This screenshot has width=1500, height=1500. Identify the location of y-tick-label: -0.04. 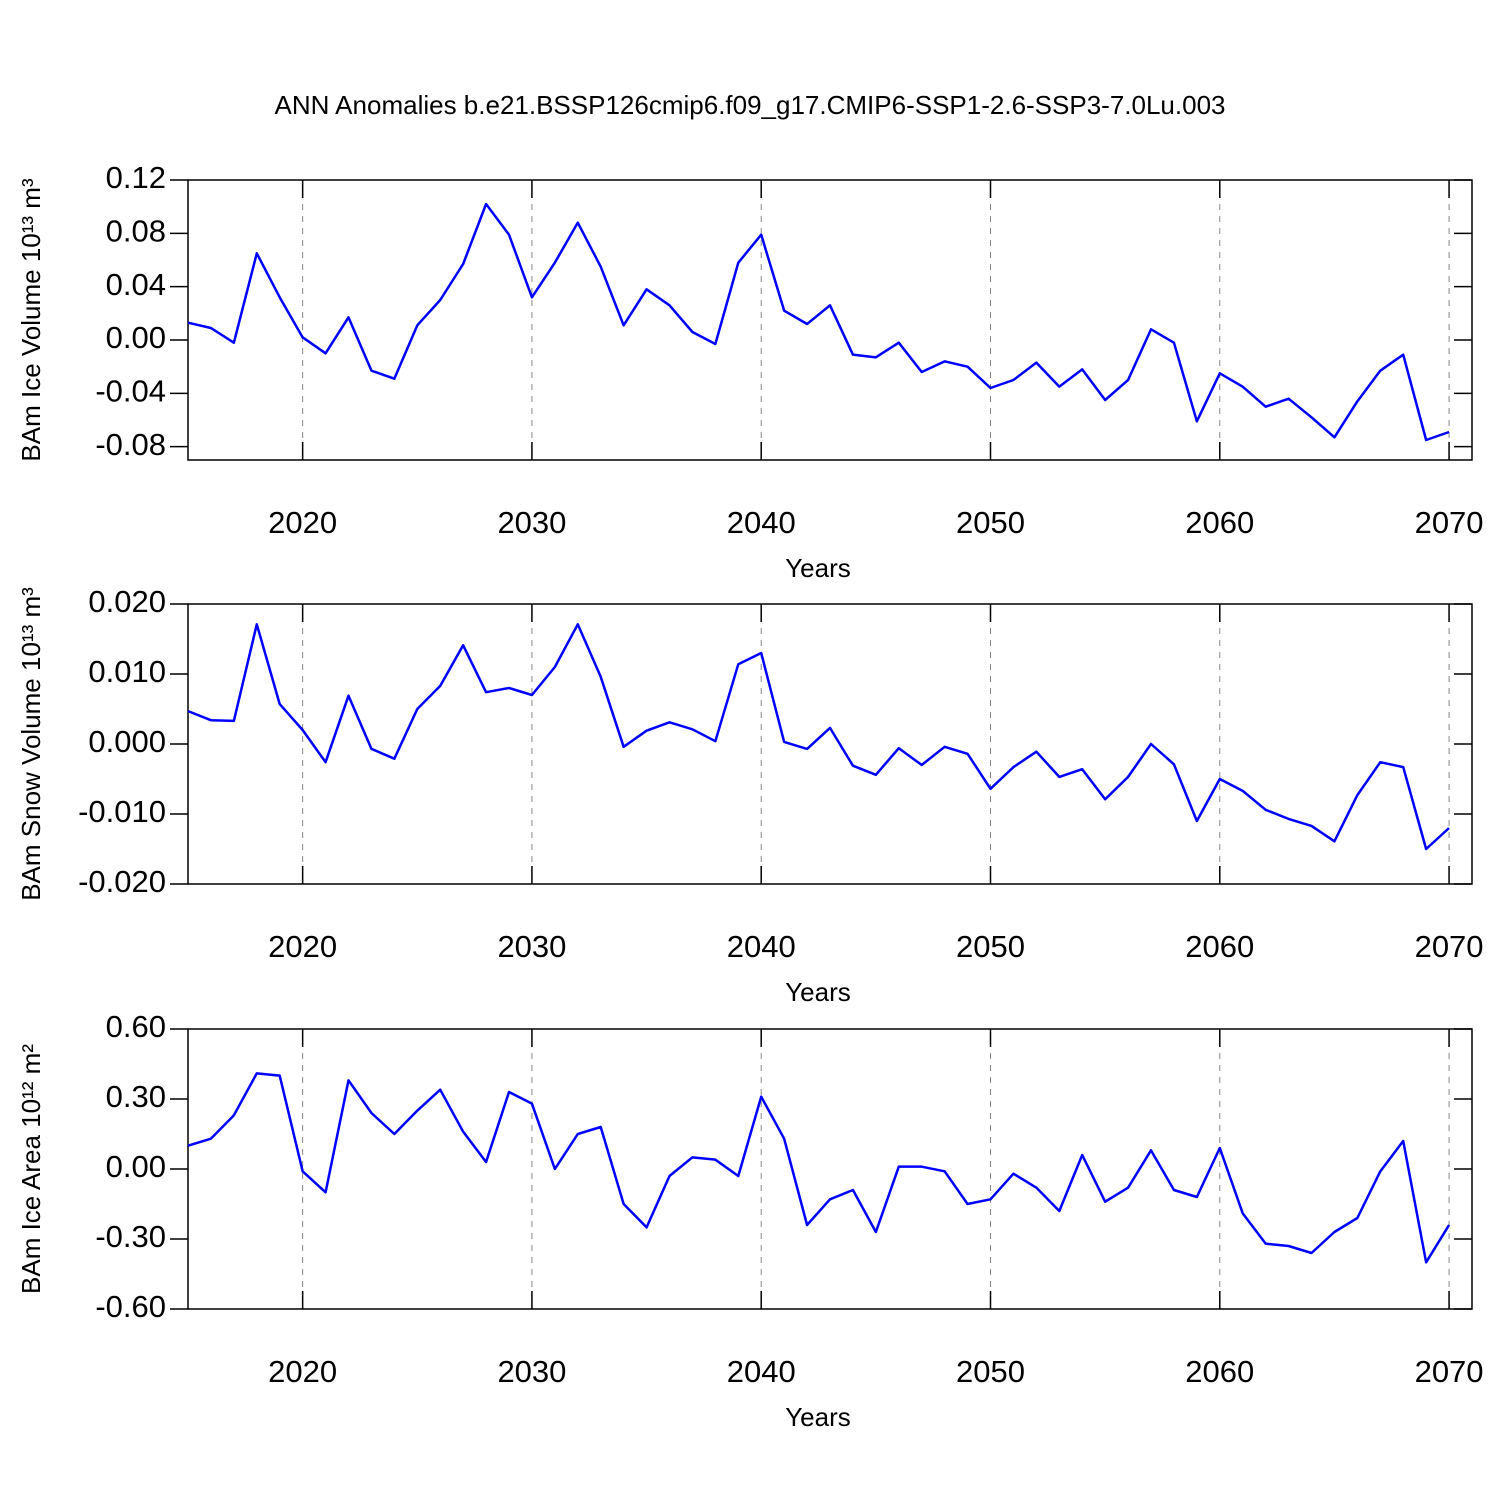
(130, 391).